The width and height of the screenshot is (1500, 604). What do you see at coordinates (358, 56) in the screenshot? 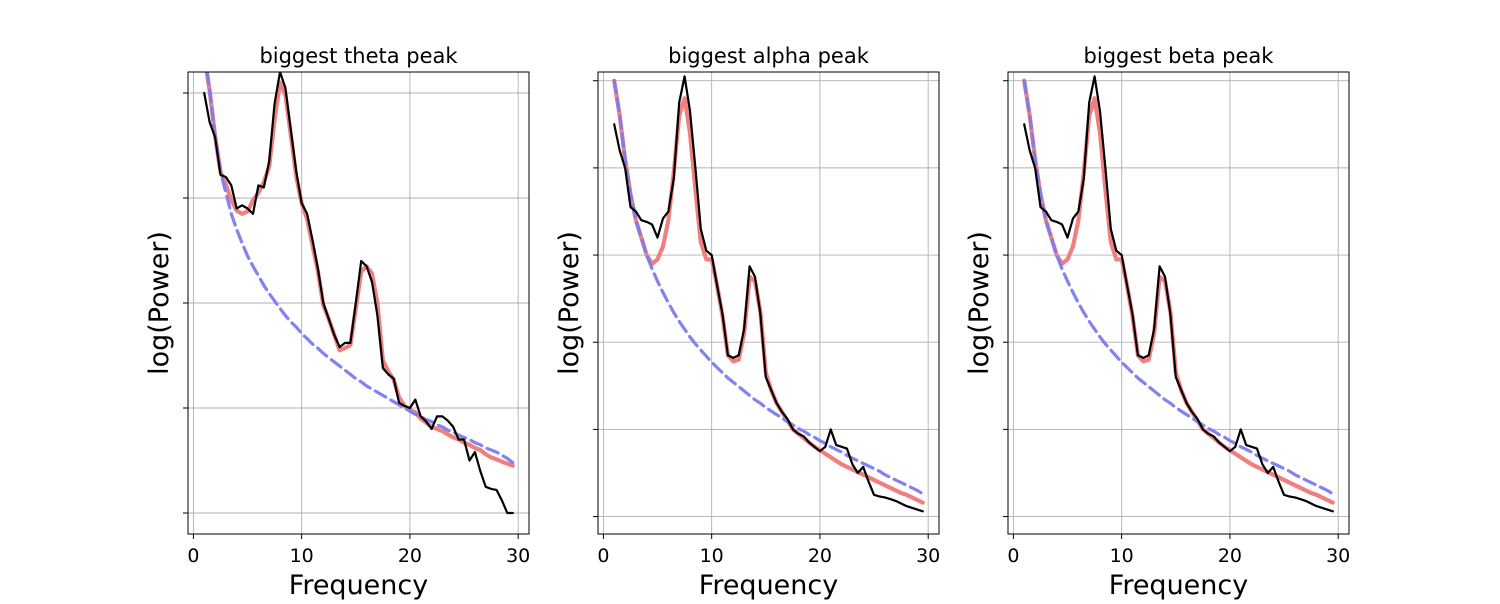
I see `chart-title: biggest theta peak` at bounding box center [358, 56].